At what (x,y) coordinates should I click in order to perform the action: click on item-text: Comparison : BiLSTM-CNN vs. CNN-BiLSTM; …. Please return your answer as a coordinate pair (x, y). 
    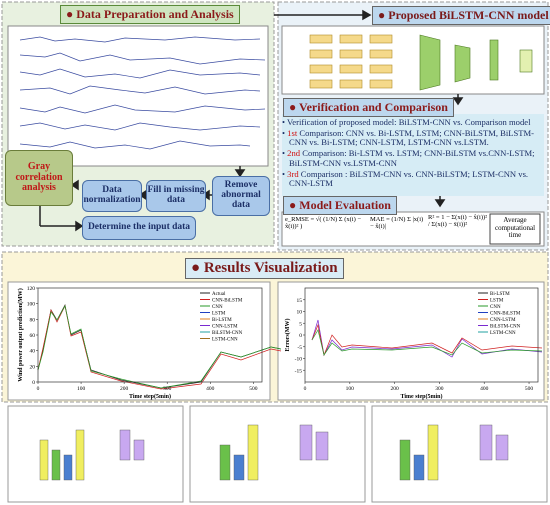
    Looking at the image, I should click on (409, 178).